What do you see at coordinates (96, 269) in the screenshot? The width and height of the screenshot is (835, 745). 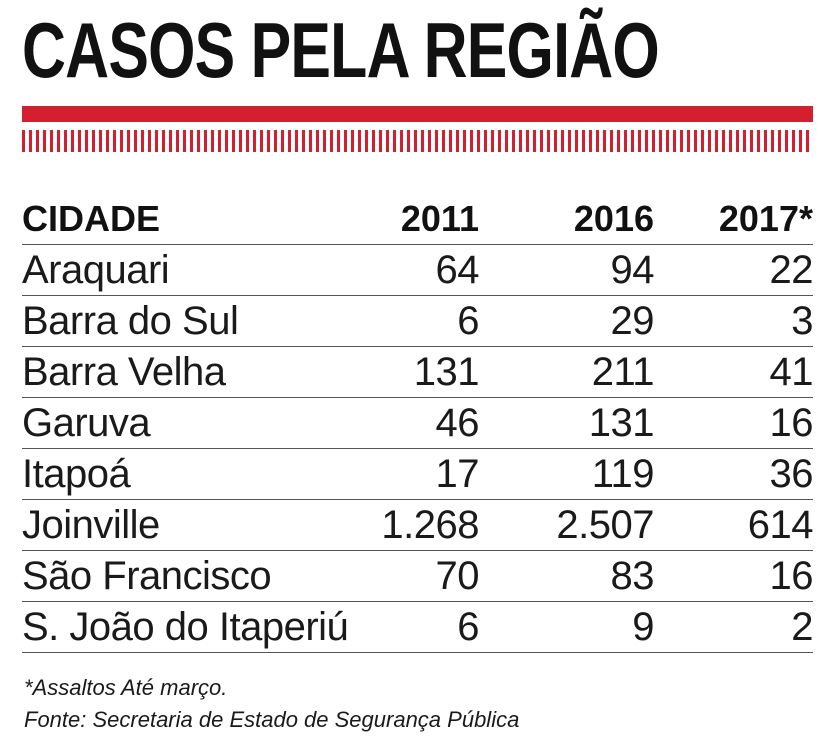 I see `cell-city: Araquari` at bounding box center [96, 269].